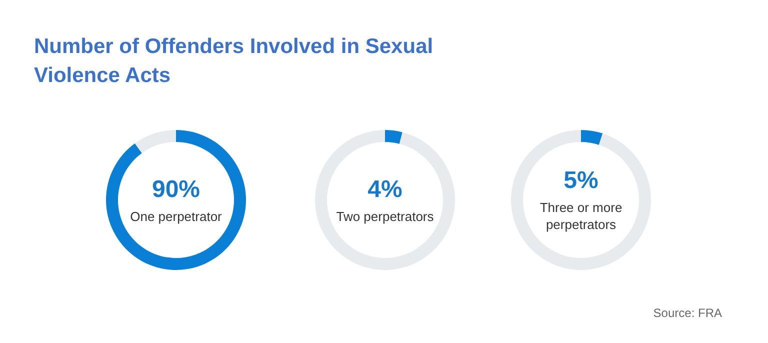 This screenshot has width=768, height=343. What do you see at coordinates (234, 61) in the screenshot?
I see `chart-title: Number of Offenders Involved in Sexual Violence Acts` at bounding box center [234, 61].